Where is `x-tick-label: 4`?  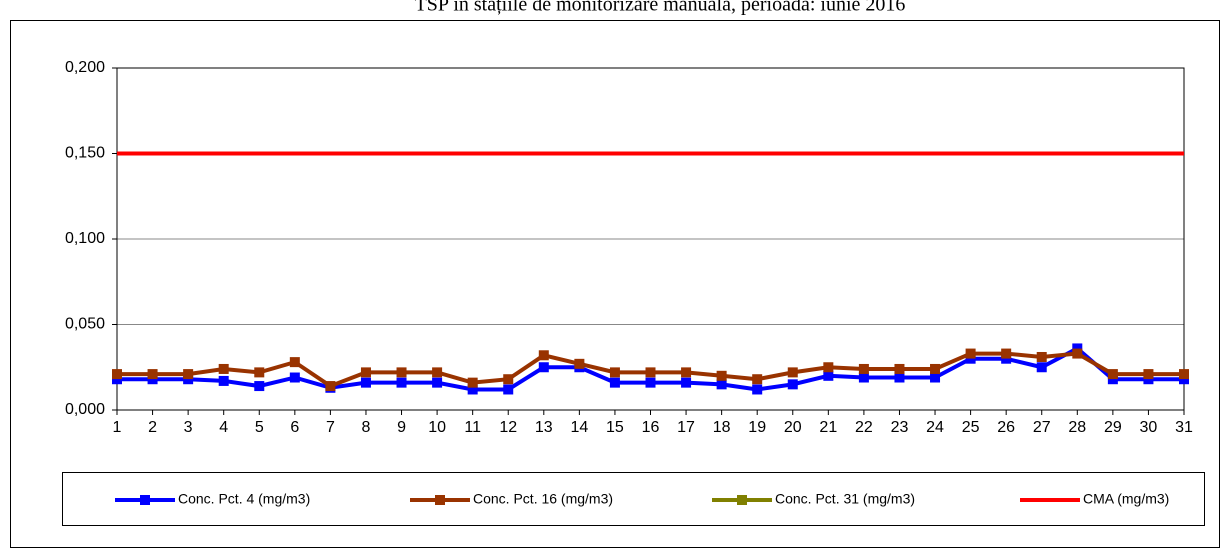
x-tick-label: 4 is located at coordinates (223, 427).